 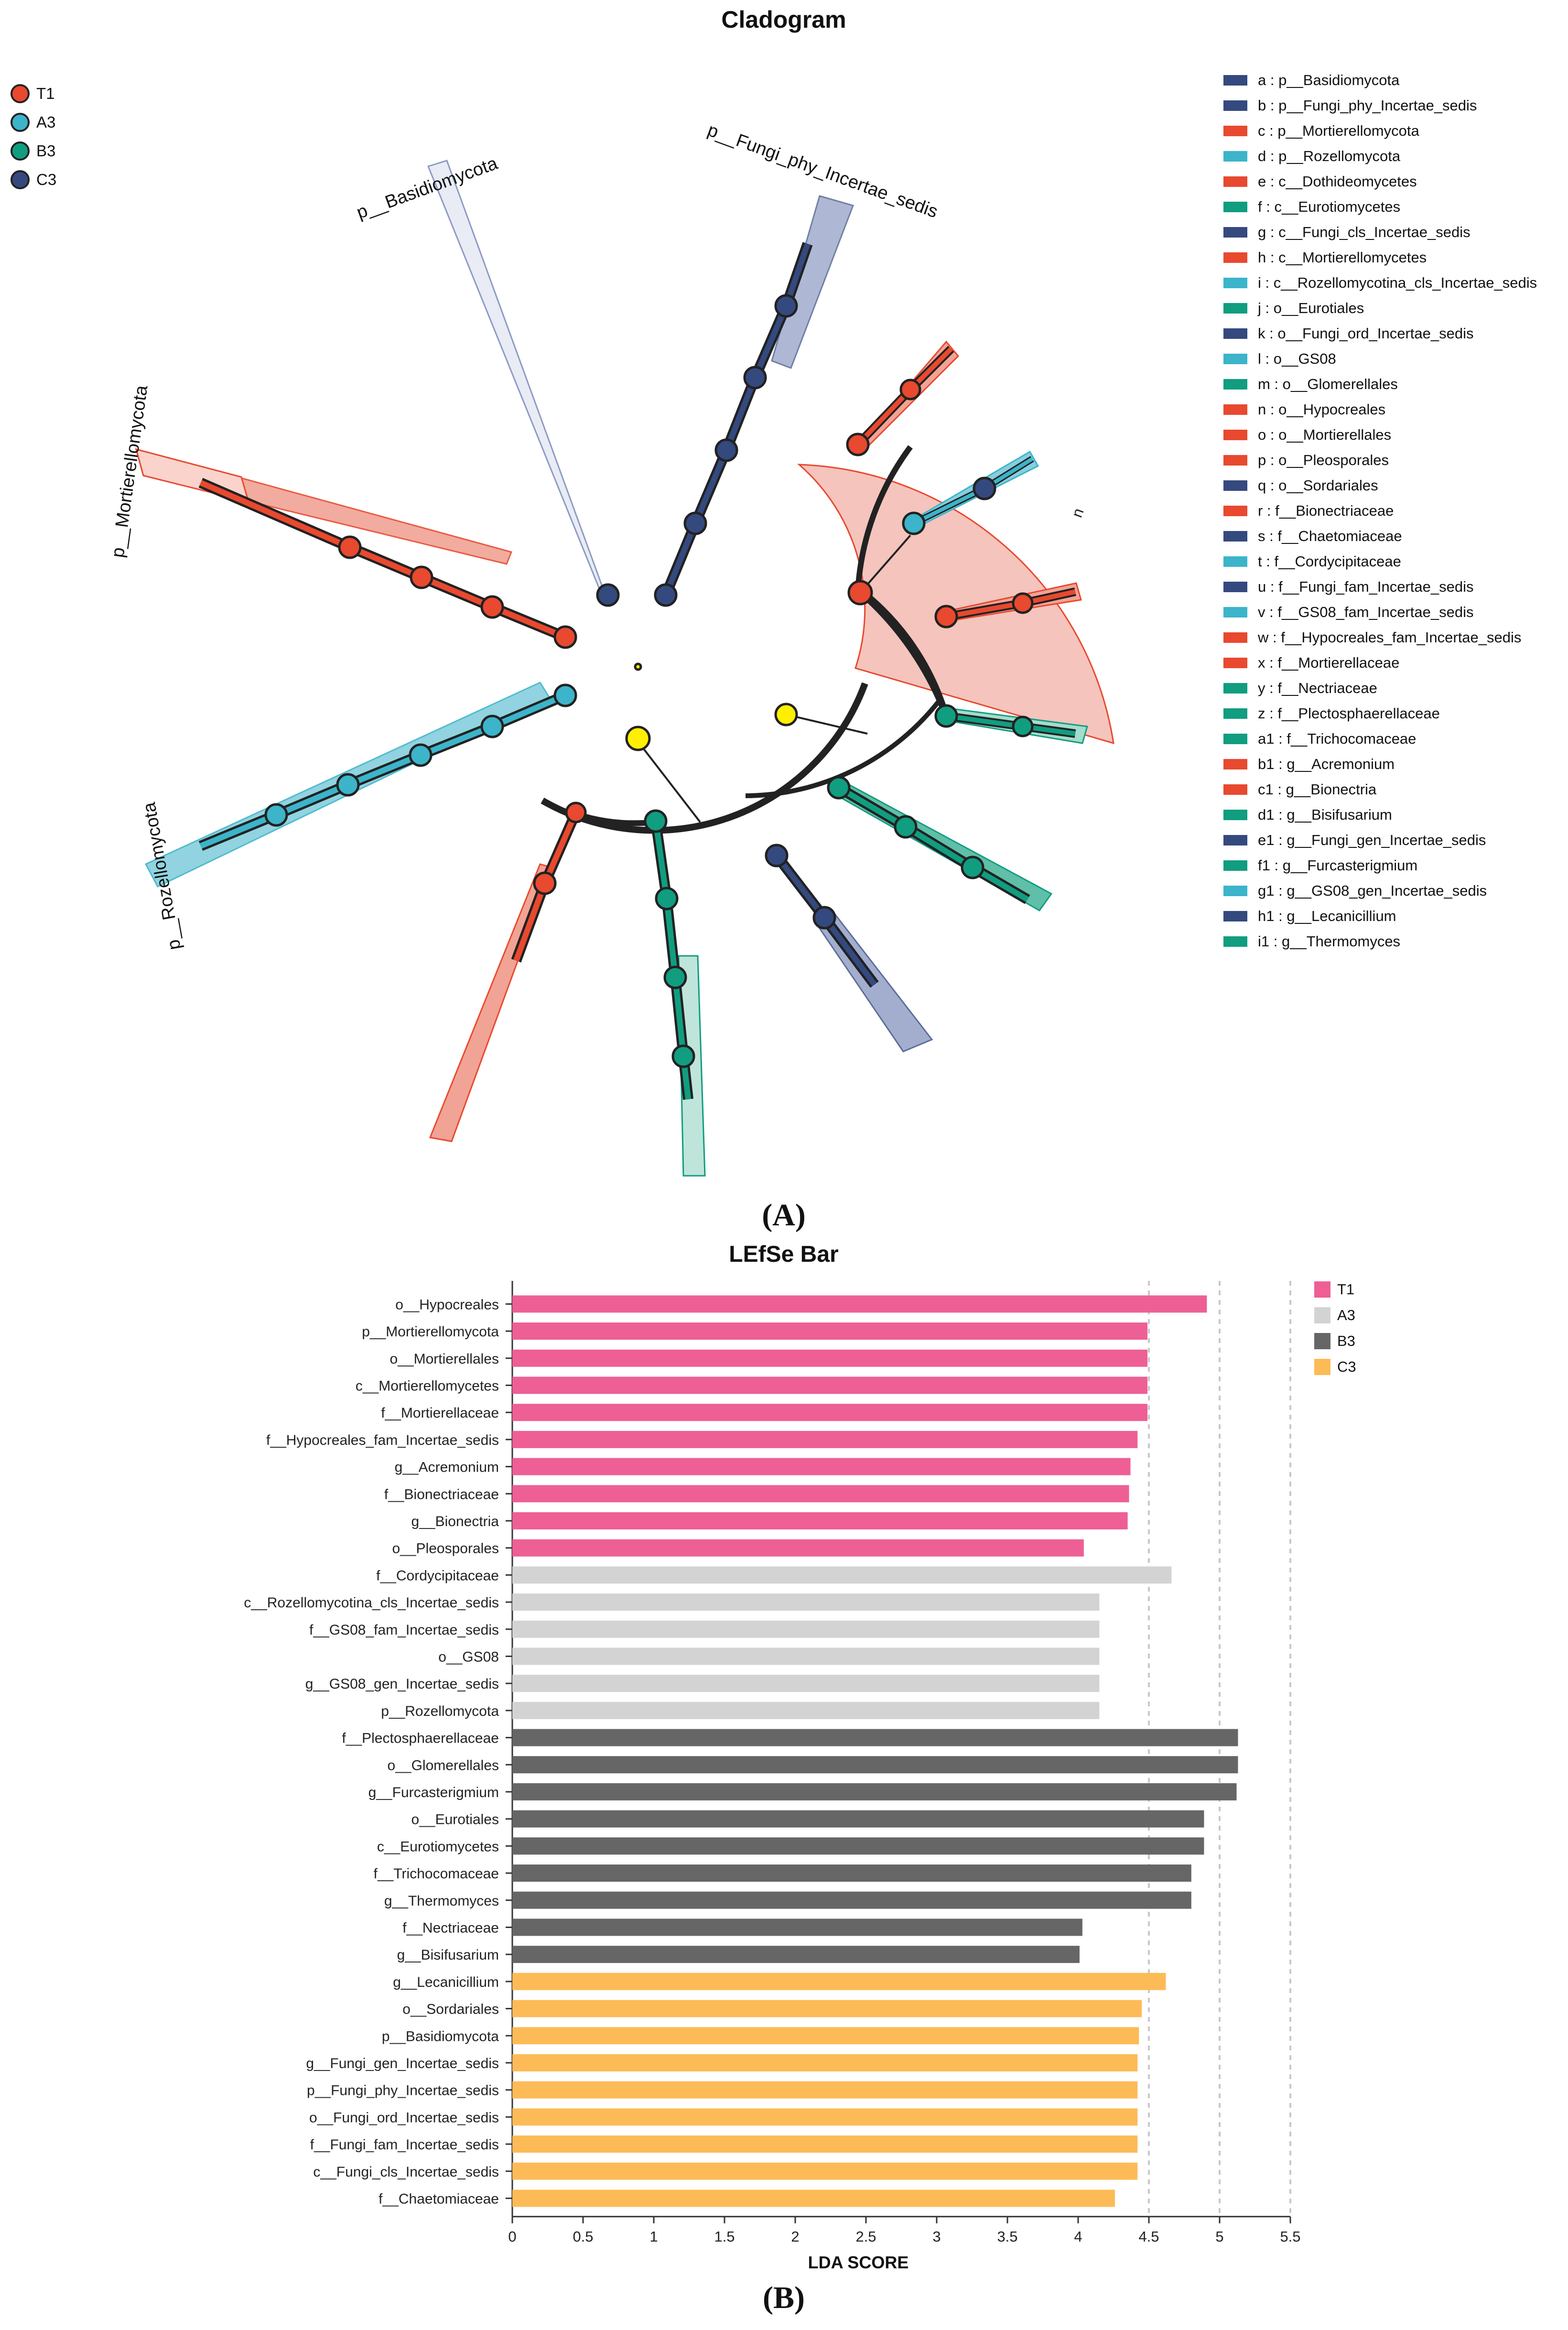 I want to click on key-label: s : f__Chaetomiaceae, so click(x=1330, y=536).